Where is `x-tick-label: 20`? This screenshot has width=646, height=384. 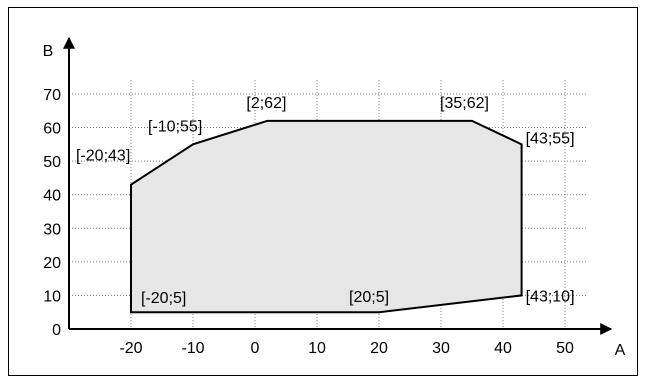 x-tick-label: 20 is located at coordinates (379, 348).